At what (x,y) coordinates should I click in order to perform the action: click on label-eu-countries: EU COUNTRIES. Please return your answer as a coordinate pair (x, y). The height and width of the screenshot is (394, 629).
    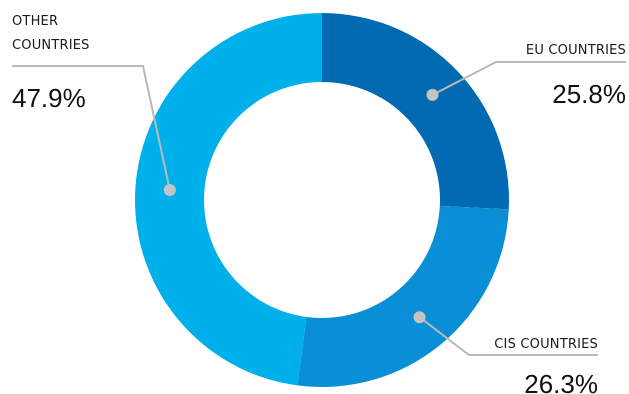
    Looking at the image, I should click on (576, 50).